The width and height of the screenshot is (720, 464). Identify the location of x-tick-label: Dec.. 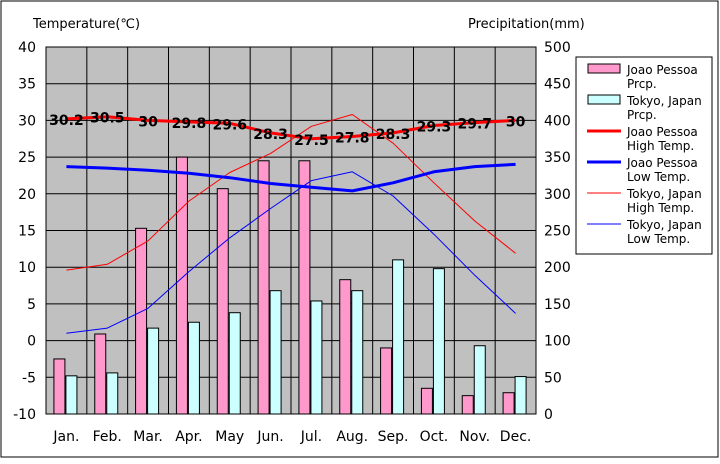
(516, 437).